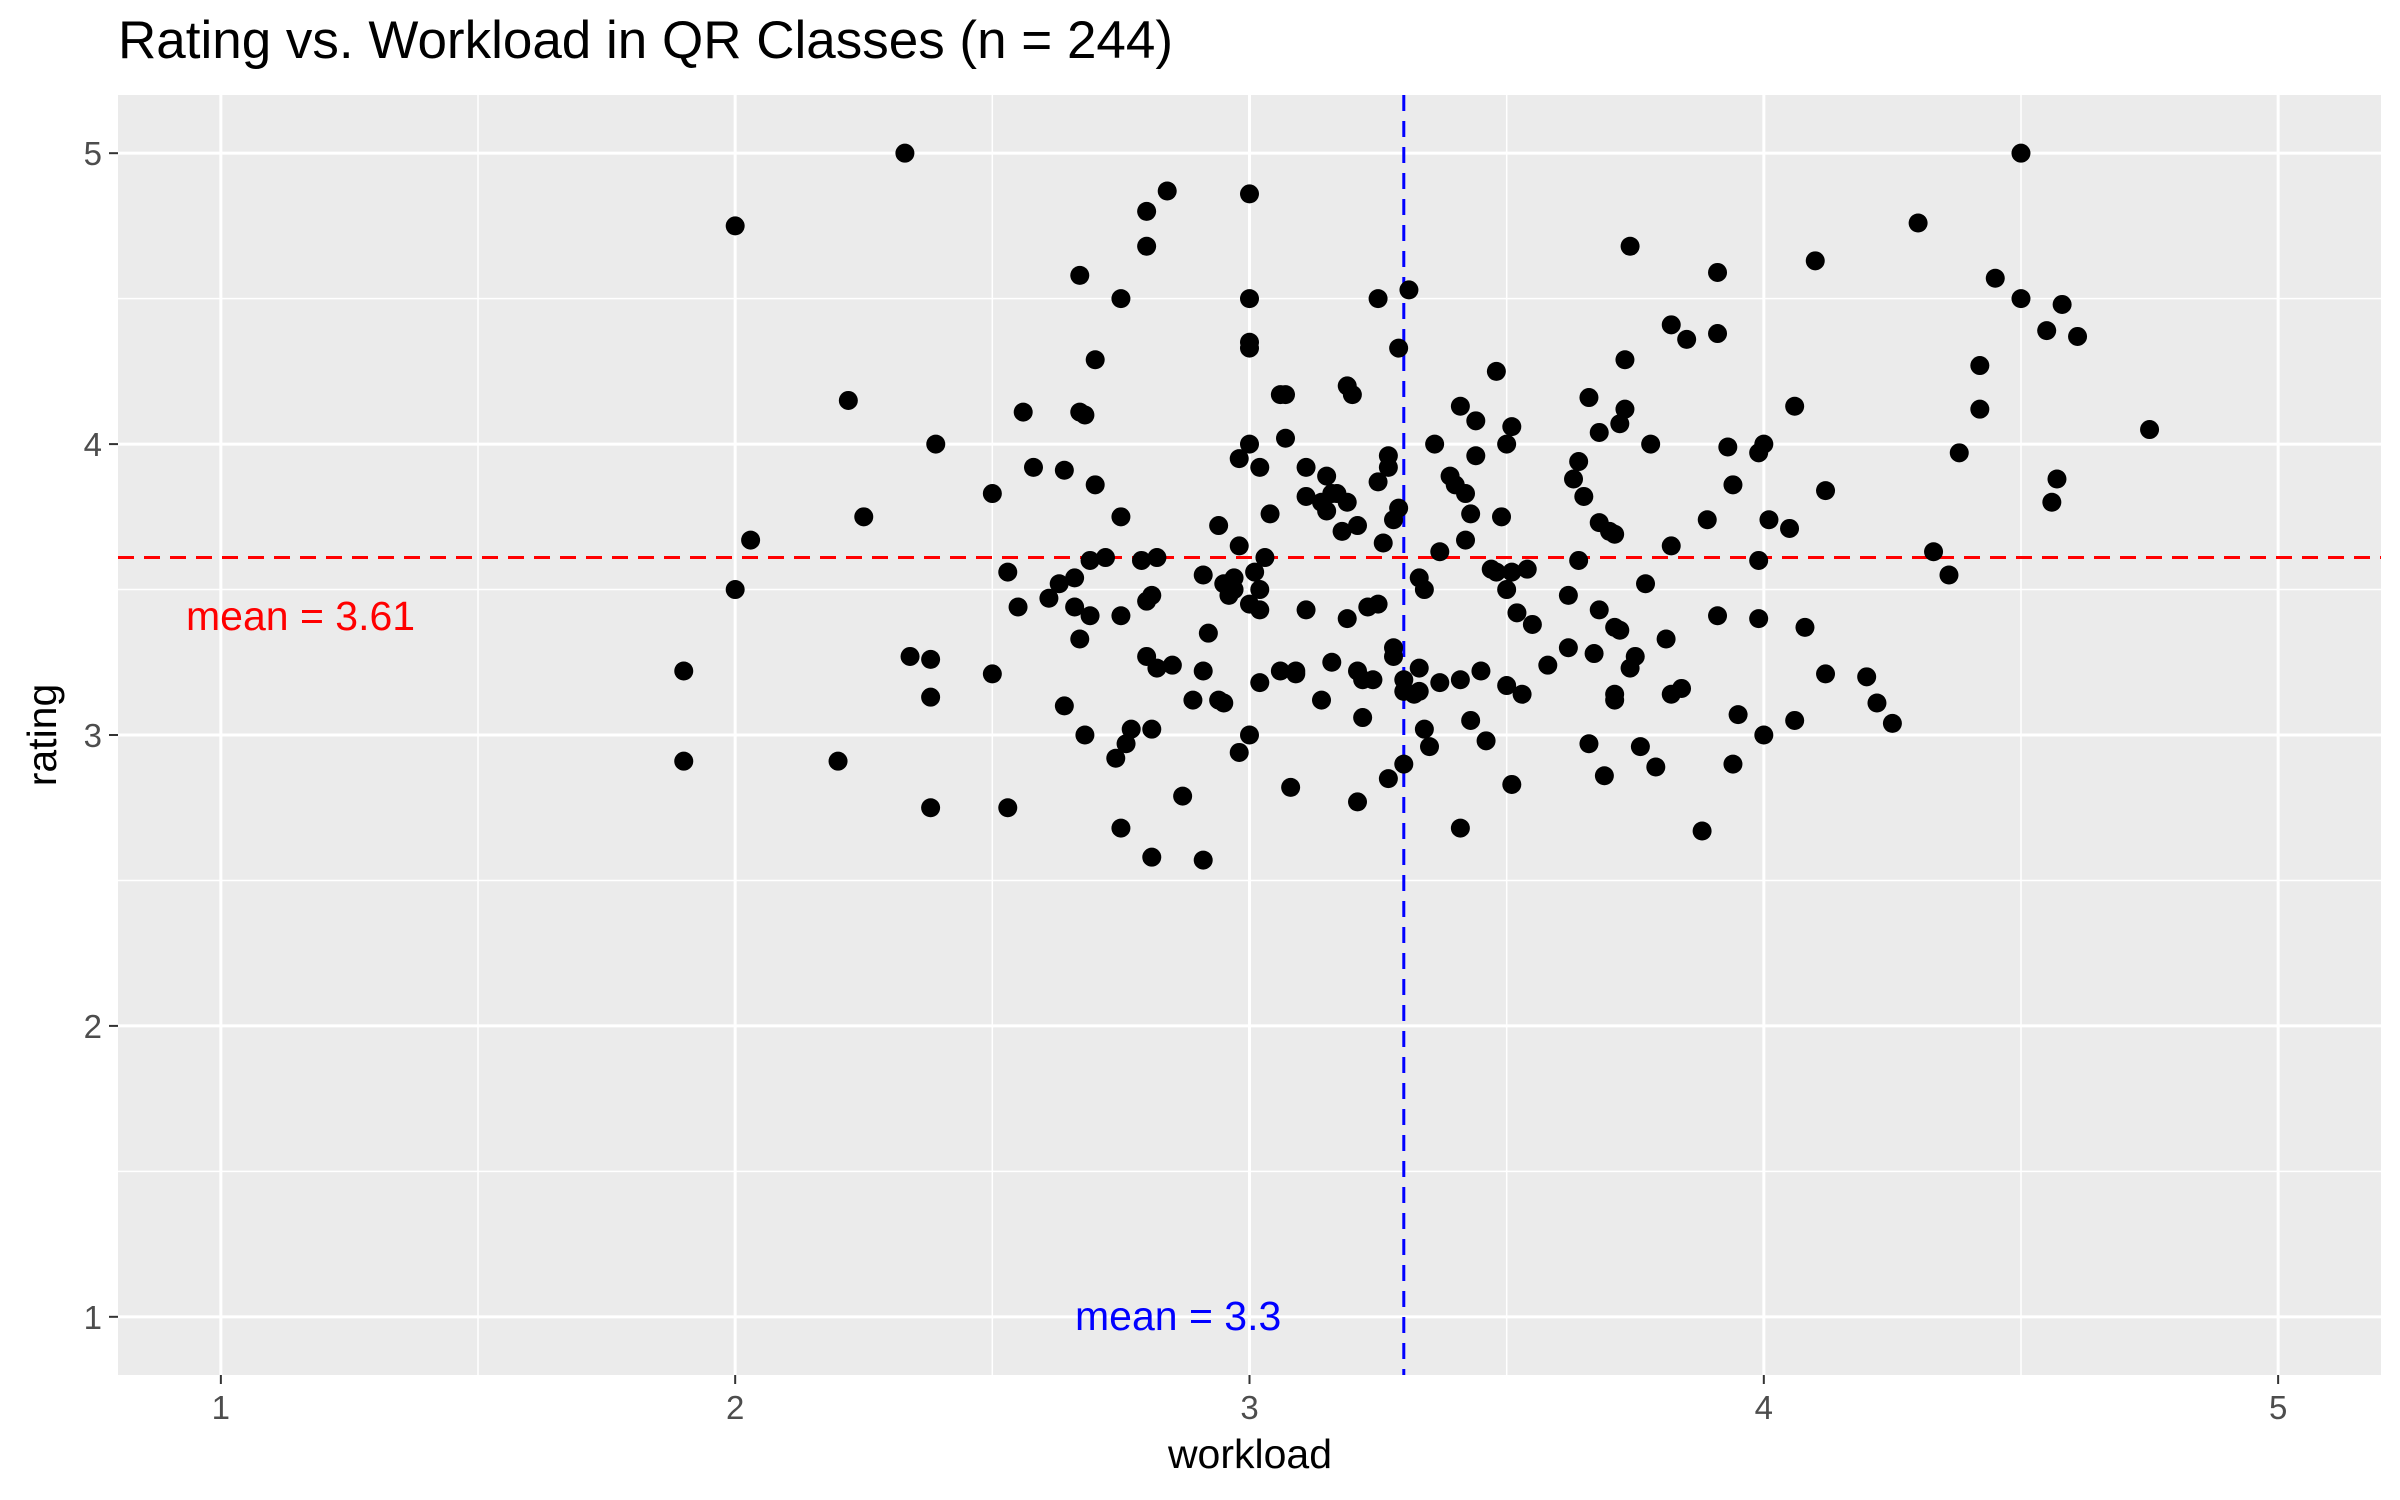 The height and width of the screenshot is (1500, 2400). I want to click on y-tick-label: 5, so click(93, 153).